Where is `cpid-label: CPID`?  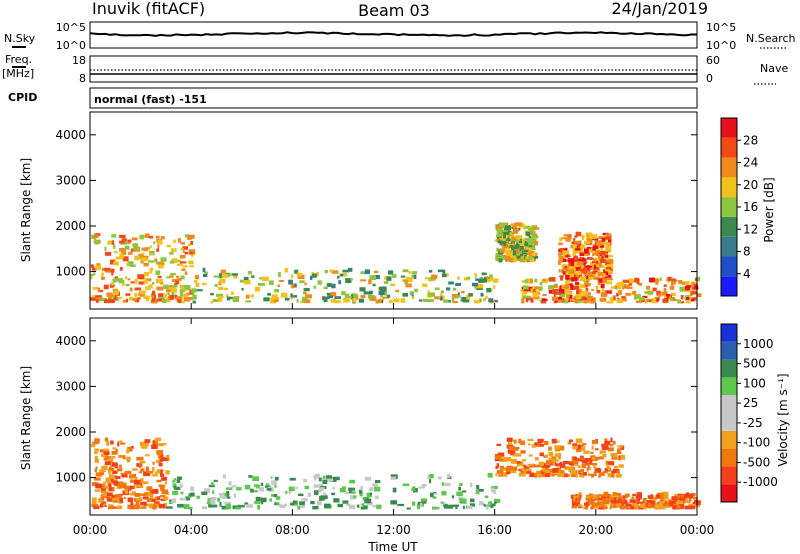
cpid-label: CPID is located at coordinates (22, 97).